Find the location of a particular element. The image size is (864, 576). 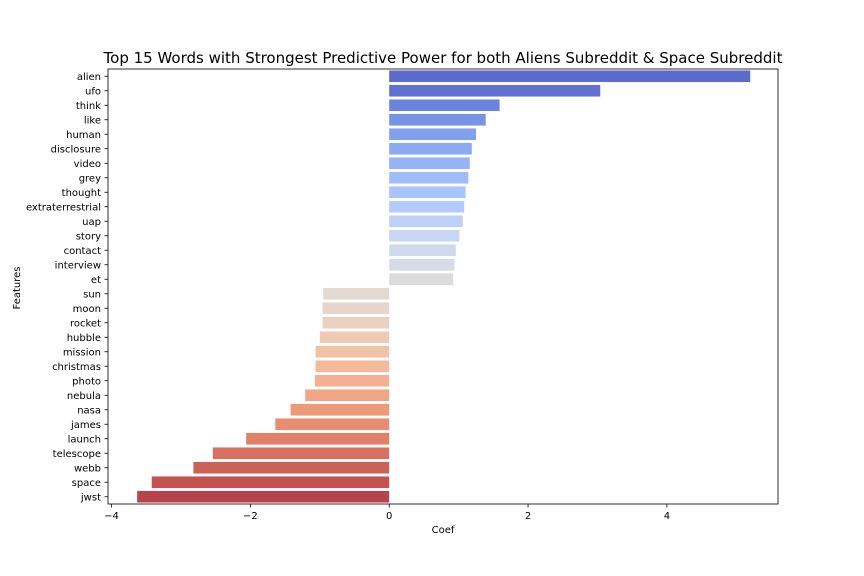

bar-contact is located at coordinates (422, 250).